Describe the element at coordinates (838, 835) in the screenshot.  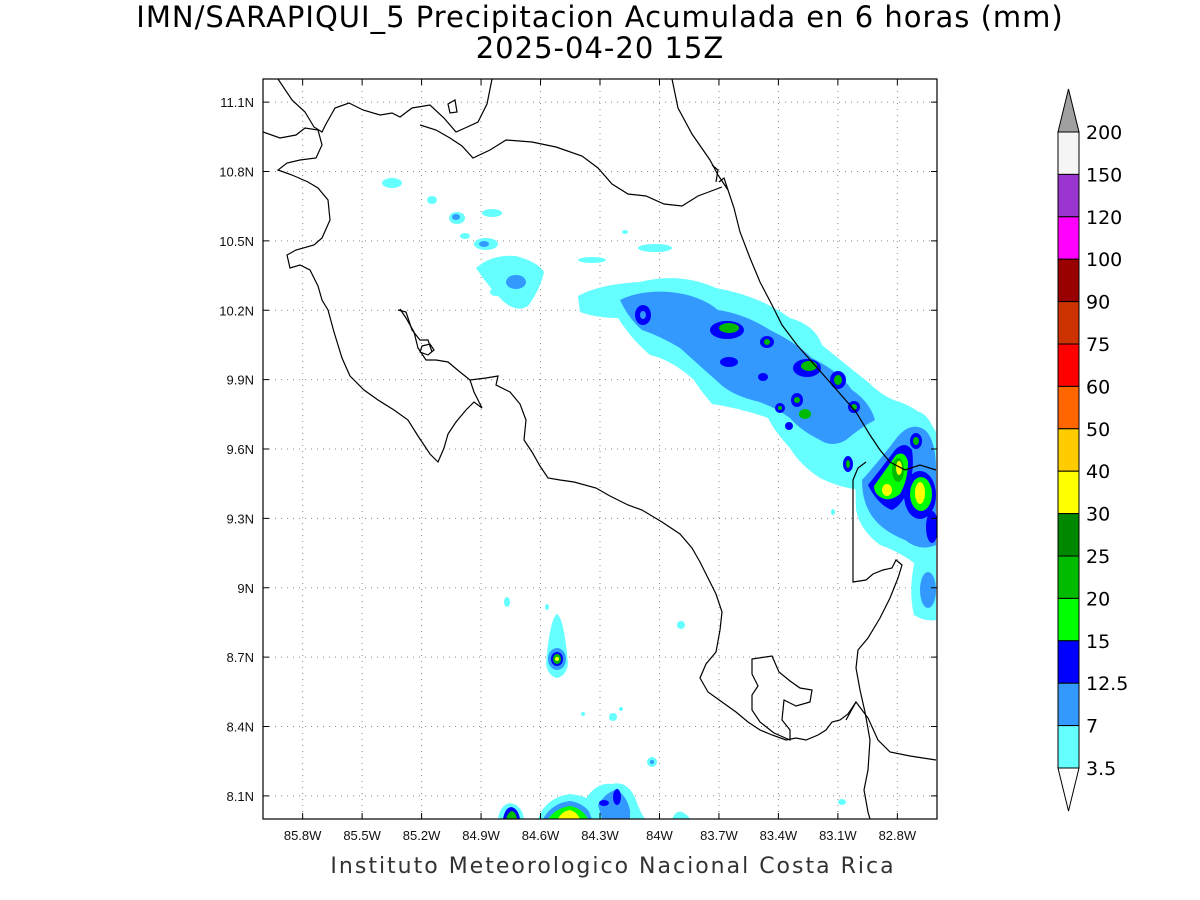
I see `x-tick-label: 83.1W` at that location.